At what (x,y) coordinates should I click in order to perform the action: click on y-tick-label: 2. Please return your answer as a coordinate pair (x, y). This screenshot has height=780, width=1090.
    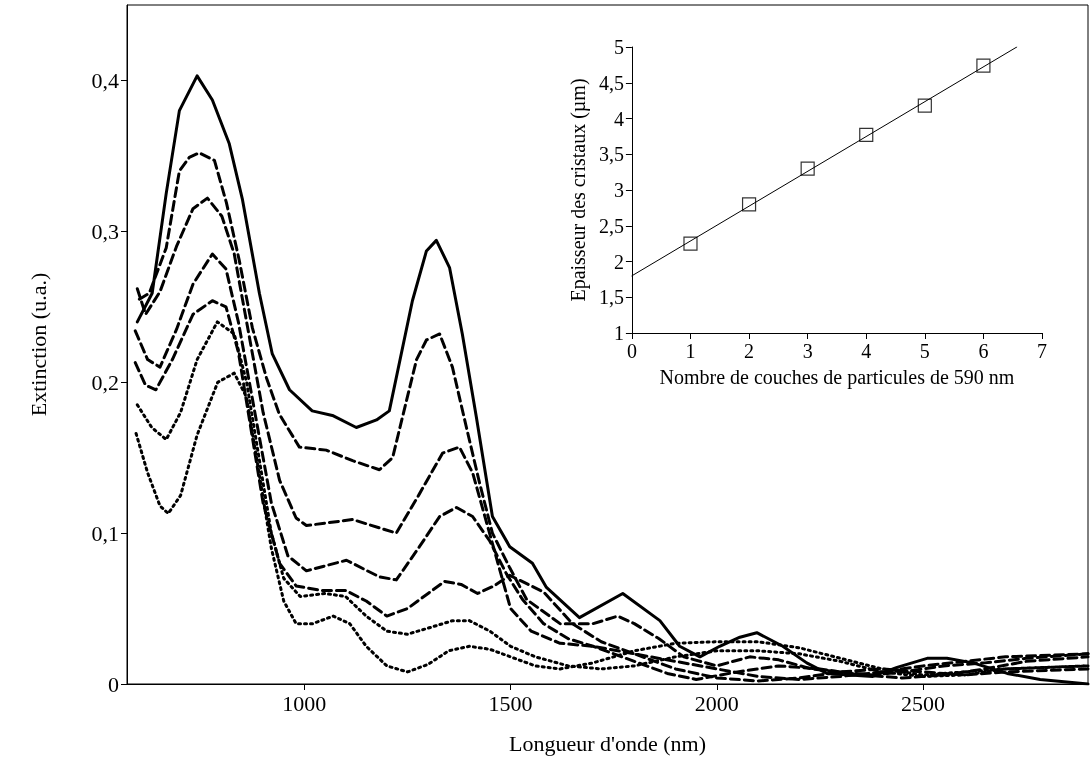
    Looking at the image, I should click on (618, 261).